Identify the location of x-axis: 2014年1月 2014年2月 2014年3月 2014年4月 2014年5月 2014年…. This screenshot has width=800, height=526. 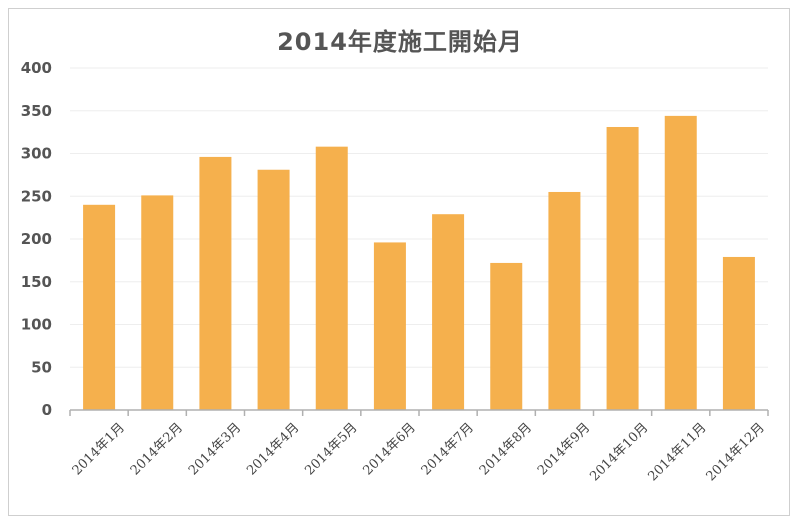
(419, 446).